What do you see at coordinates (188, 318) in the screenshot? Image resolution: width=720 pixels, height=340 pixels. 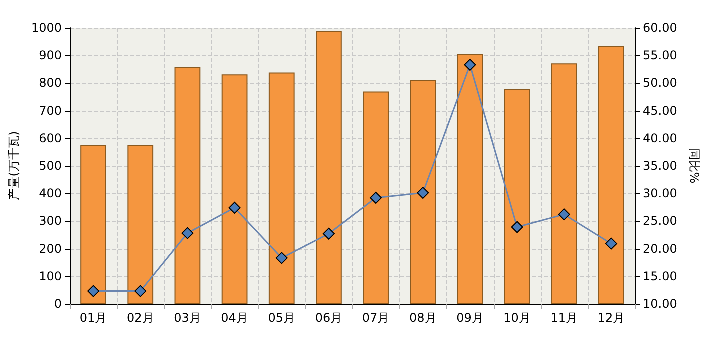 I see `x-tick-label: 03月` at bounding box center [188, 318].